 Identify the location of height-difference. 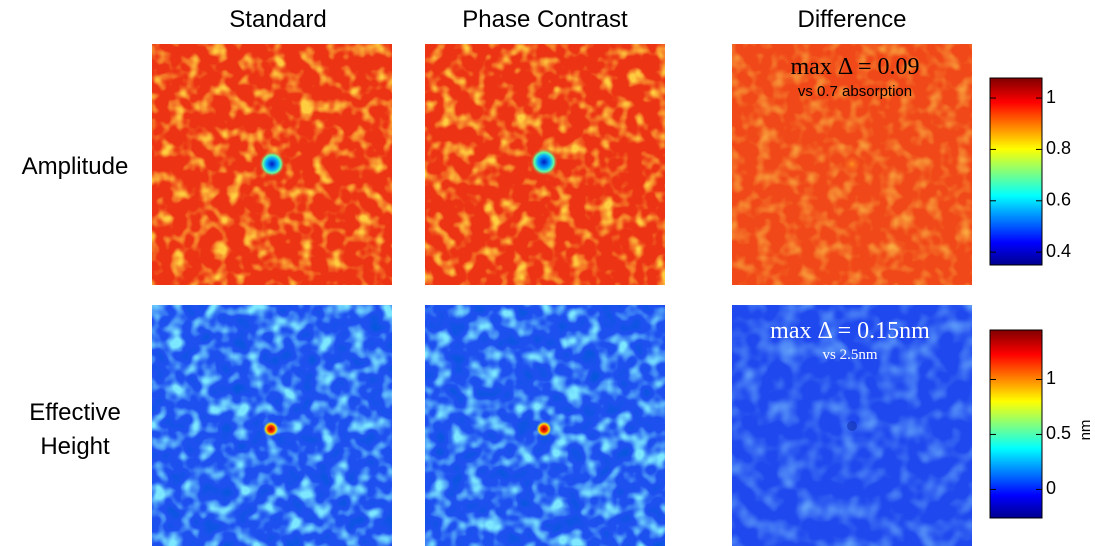
(852, 425).